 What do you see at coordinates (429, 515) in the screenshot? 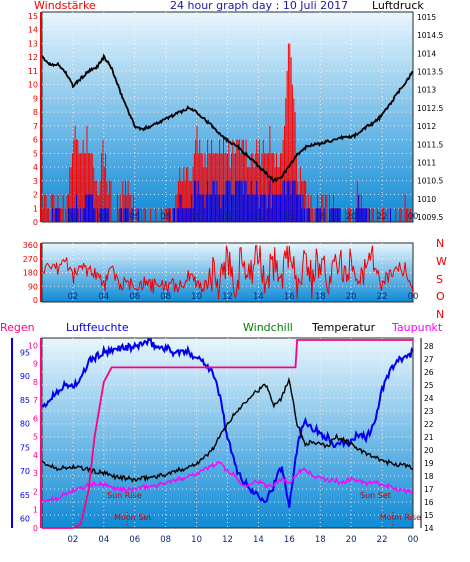
I see `temp-tick-label: 15` at bounding box center [429, 515].